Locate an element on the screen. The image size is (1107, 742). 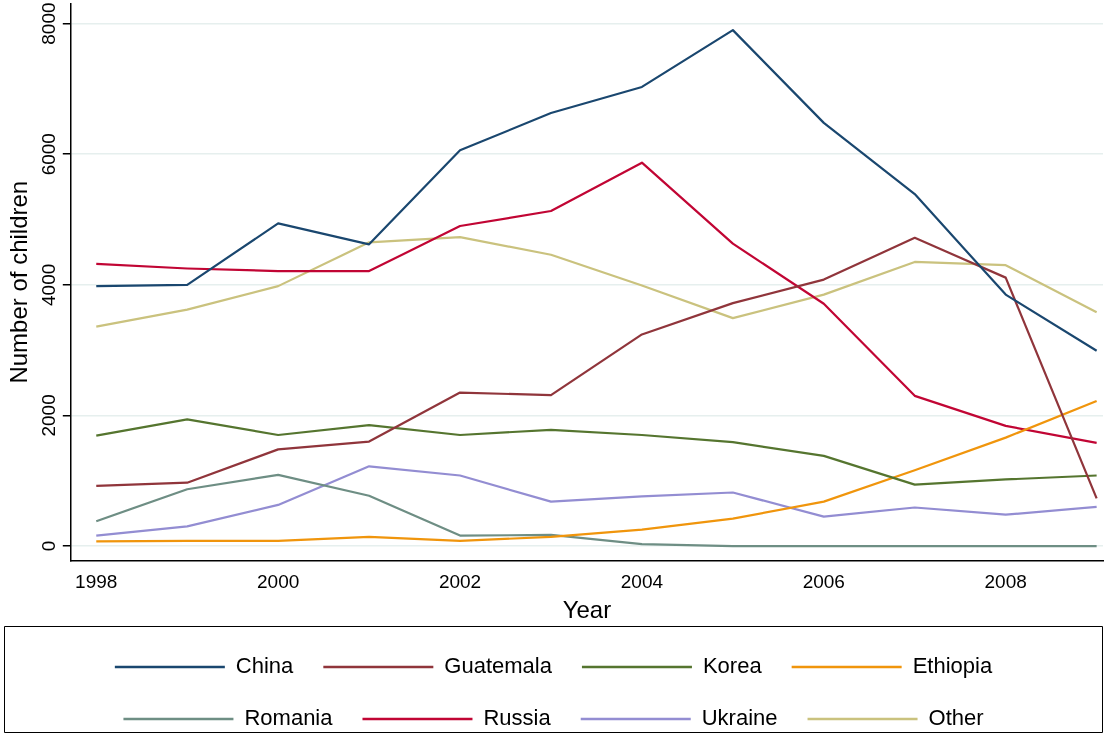
x-tick-label: 2008 is located at coordinates (1005, 582).